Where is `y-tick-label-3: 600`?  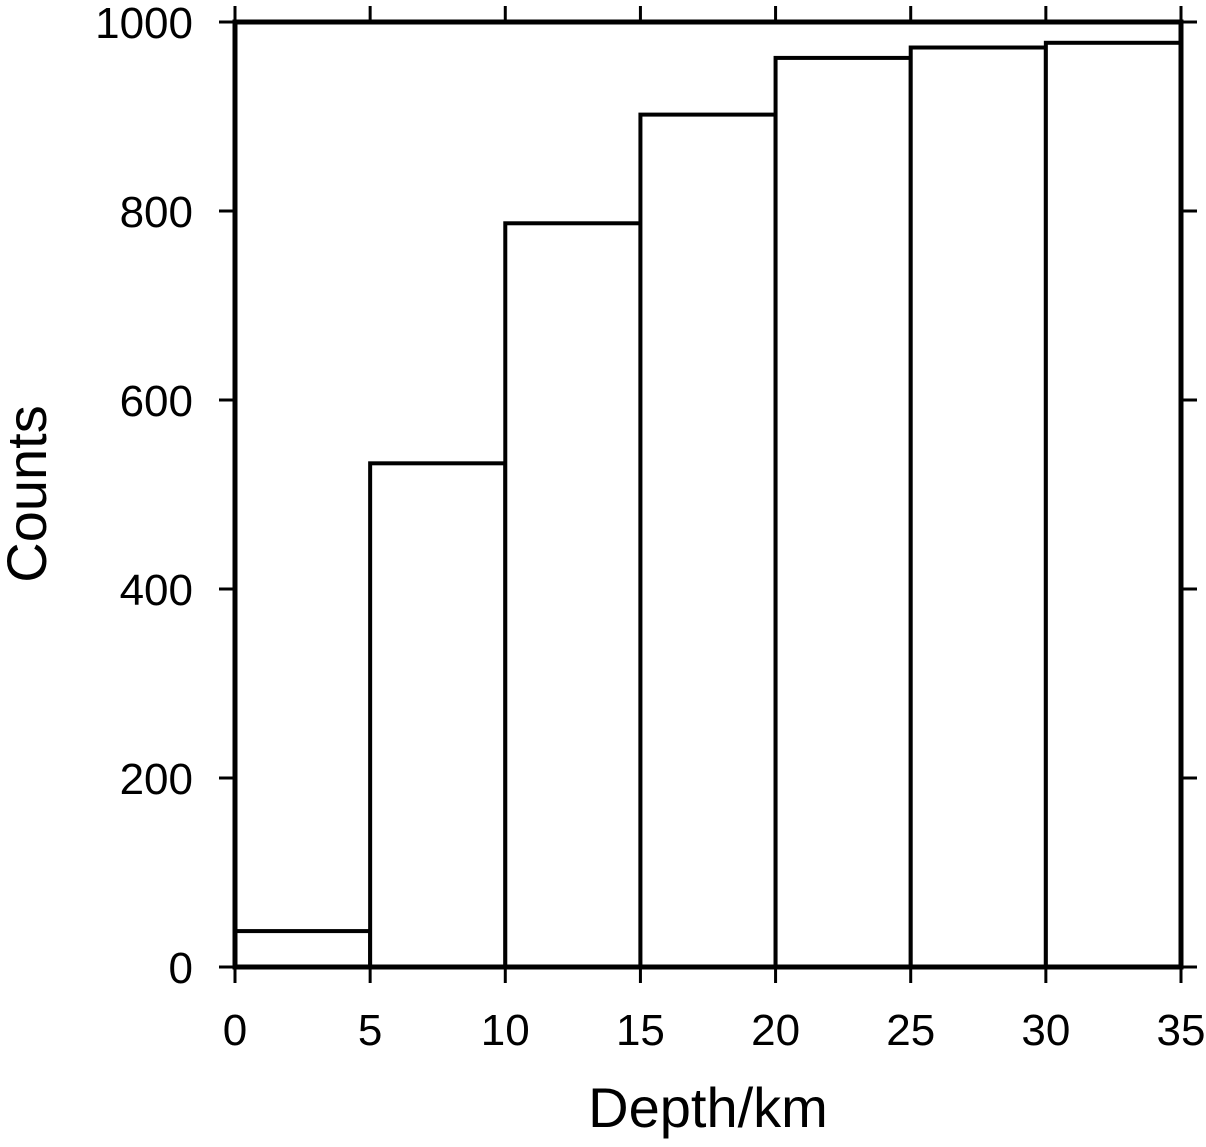 y-tick-label-3: 600 is located at coordinates (156, 401).